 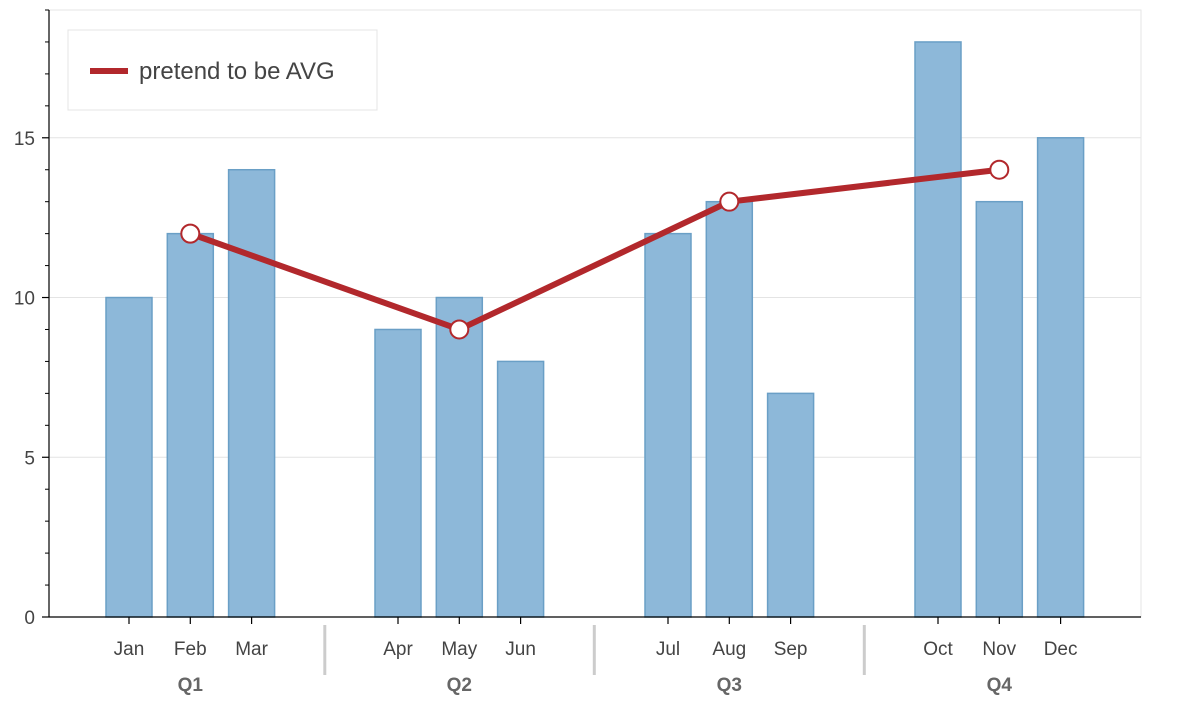 What do you see at coordinates (668, 425) in the screenshot?
I see `bar-jul` at bounding box center [668, 425].